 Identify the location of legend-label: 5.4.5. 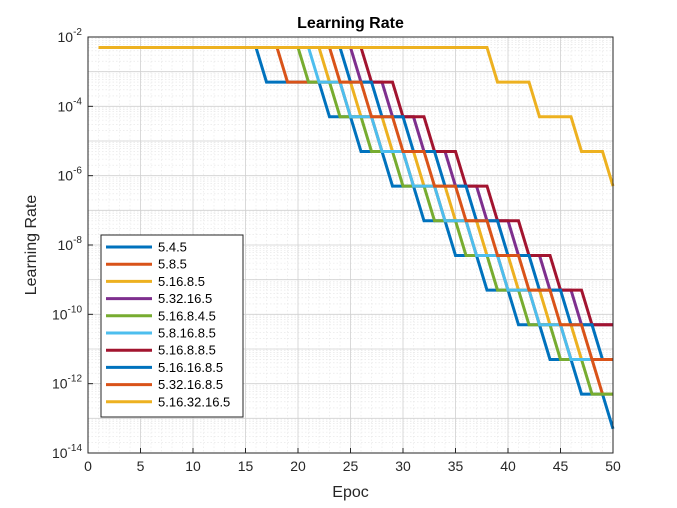
(172, 247).